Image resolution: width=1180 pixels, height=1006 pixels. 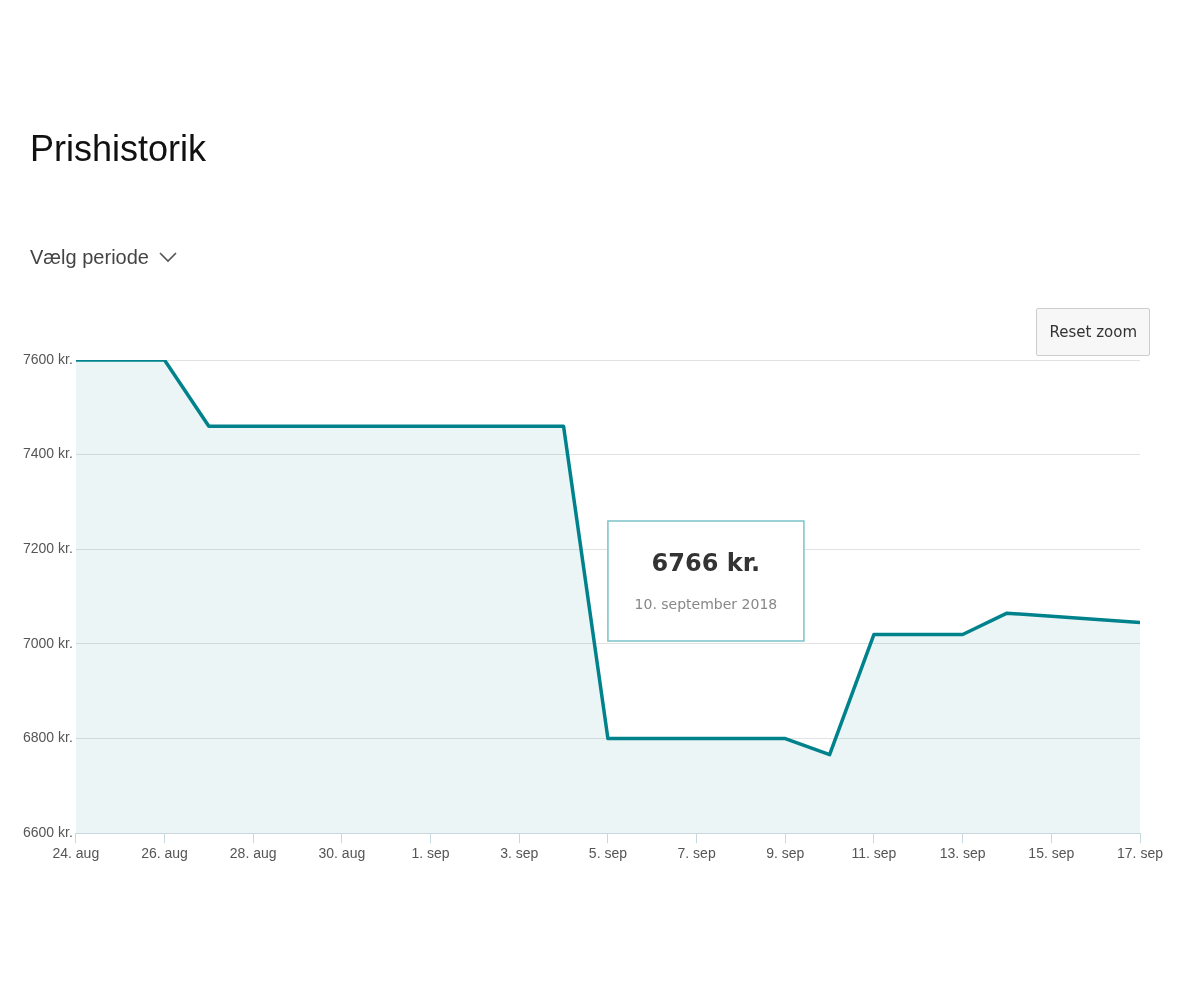 I want to click on x-tick-label: 13. sep, so click(x=962, y=853).